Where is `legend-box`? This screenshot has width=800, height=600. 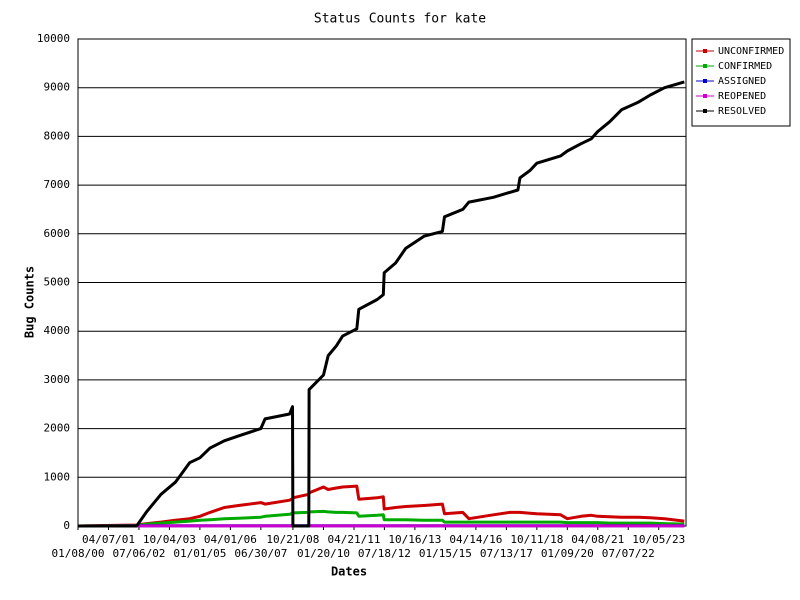 legend-box is located at coordinates (741, 82).